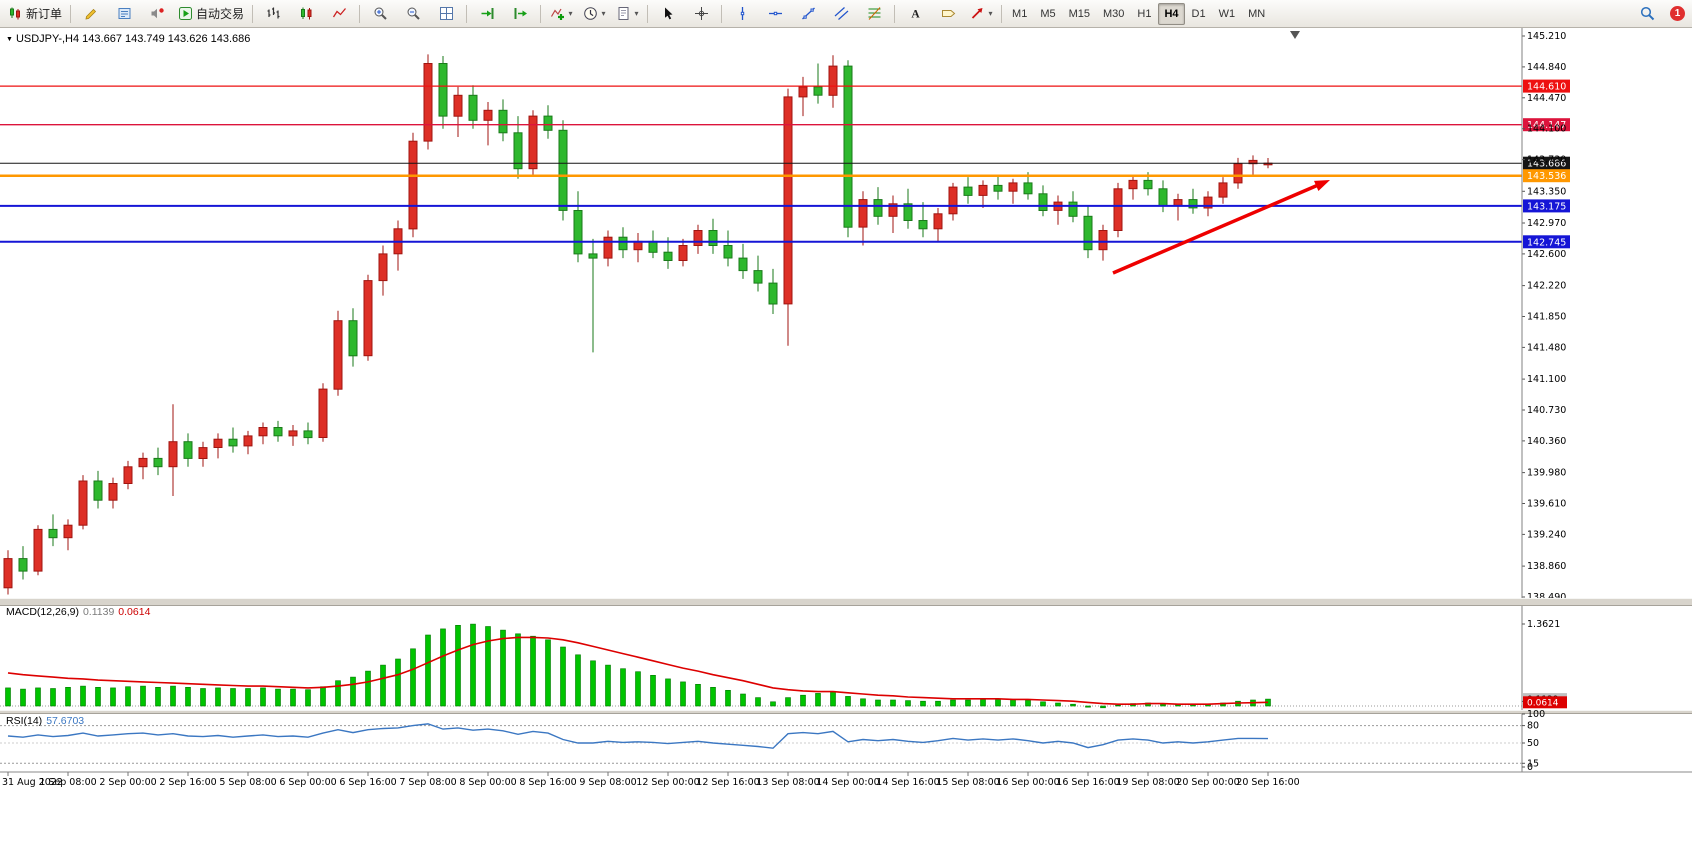 This screenshot has width=1692, height=856. Describe the element at coordinates (1114, 13) in the screenshot. I see `timeframe-button-m30: M30` at that location.